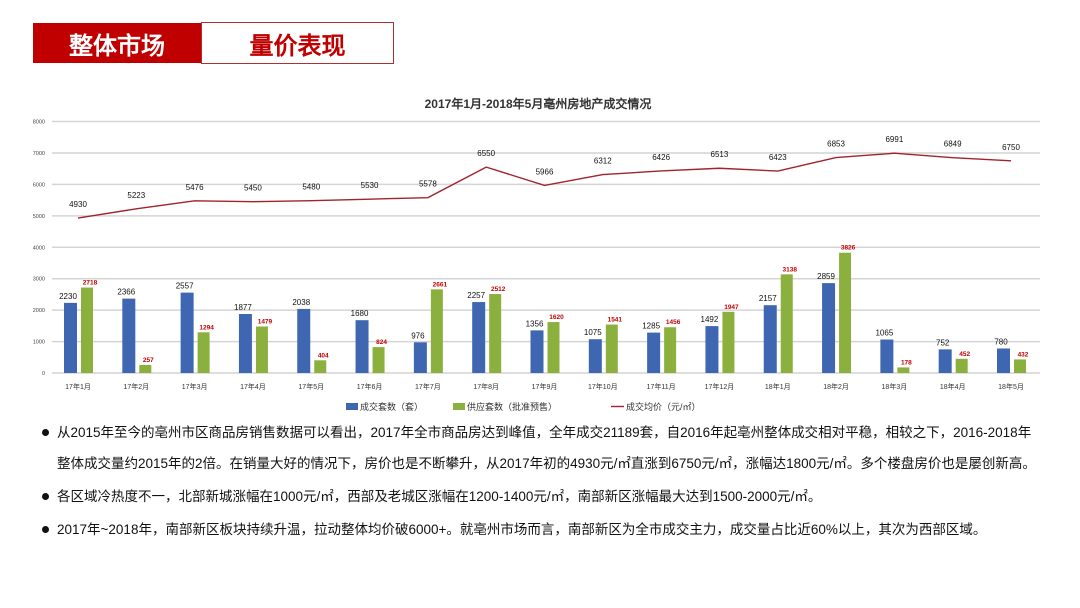 The height and width of the screenshot is (608, 1080). I want to click on legend-label-deals: 成交套数（套）, so click(391, 406).